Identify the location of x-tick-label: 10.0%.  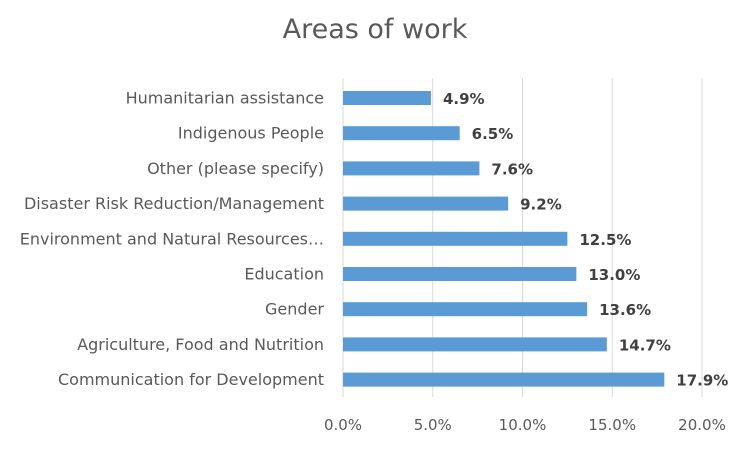
(523, 425).